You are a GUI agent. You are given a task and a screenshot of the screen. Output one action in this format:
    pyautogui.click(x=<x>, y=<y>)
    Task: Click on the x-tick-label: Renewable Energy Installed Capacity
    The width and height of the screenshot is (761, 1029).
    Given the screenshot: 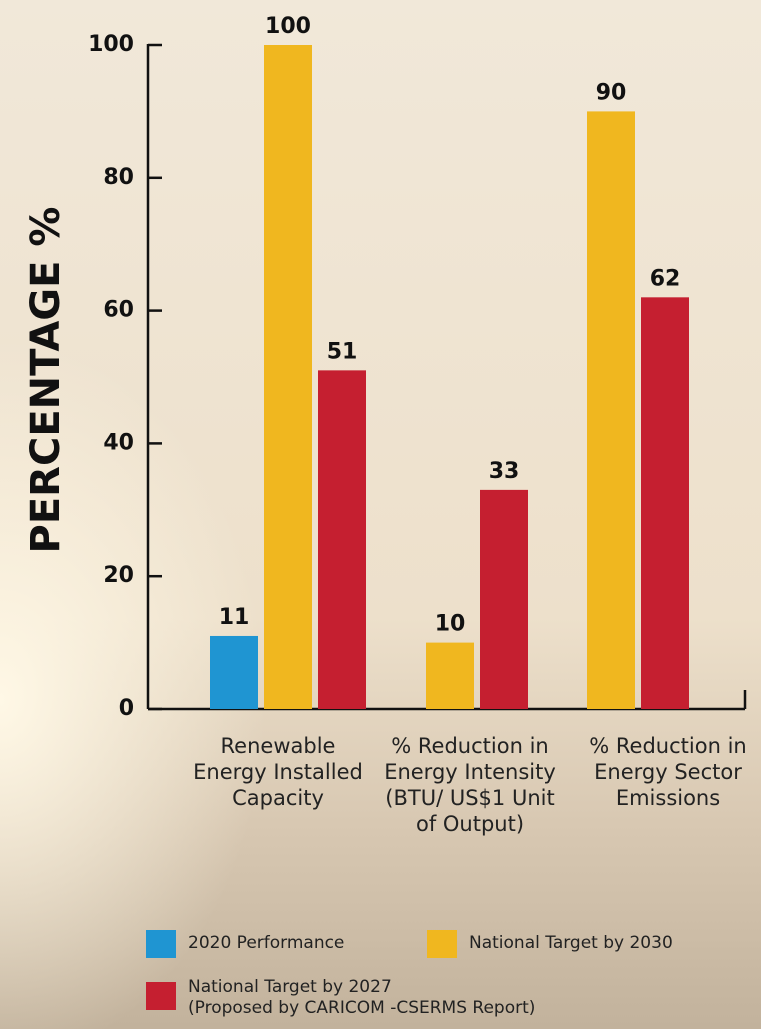 What is the action you would take?
    pyautogui.click(x=278, y=772)
    